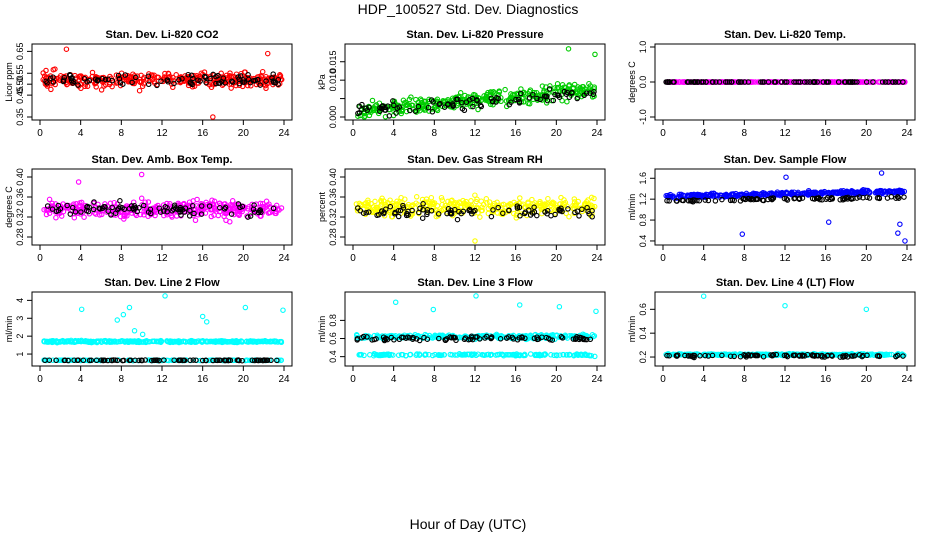  I want to click on x-tick-label: 16, so click(826, 258).